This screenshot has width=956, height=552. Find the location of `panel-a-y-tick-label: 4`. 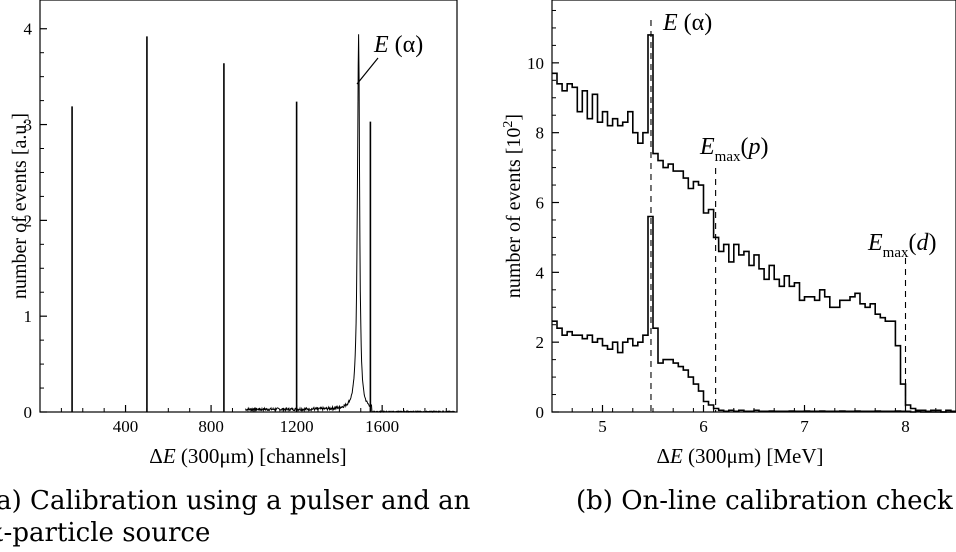

panel-a-y-tick-label: 4 is located at coordinates (28, 29).